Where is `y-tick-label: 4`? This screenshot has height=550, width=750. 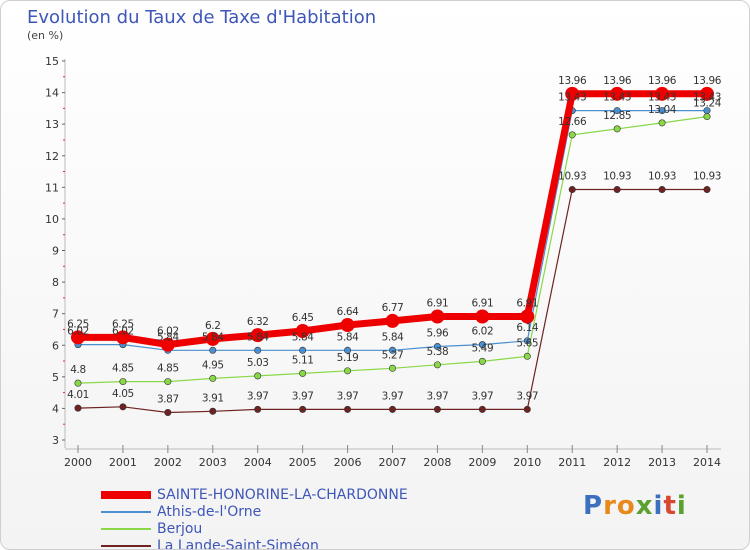
y-tick-label: 4 is located at coordinates (55, 408).